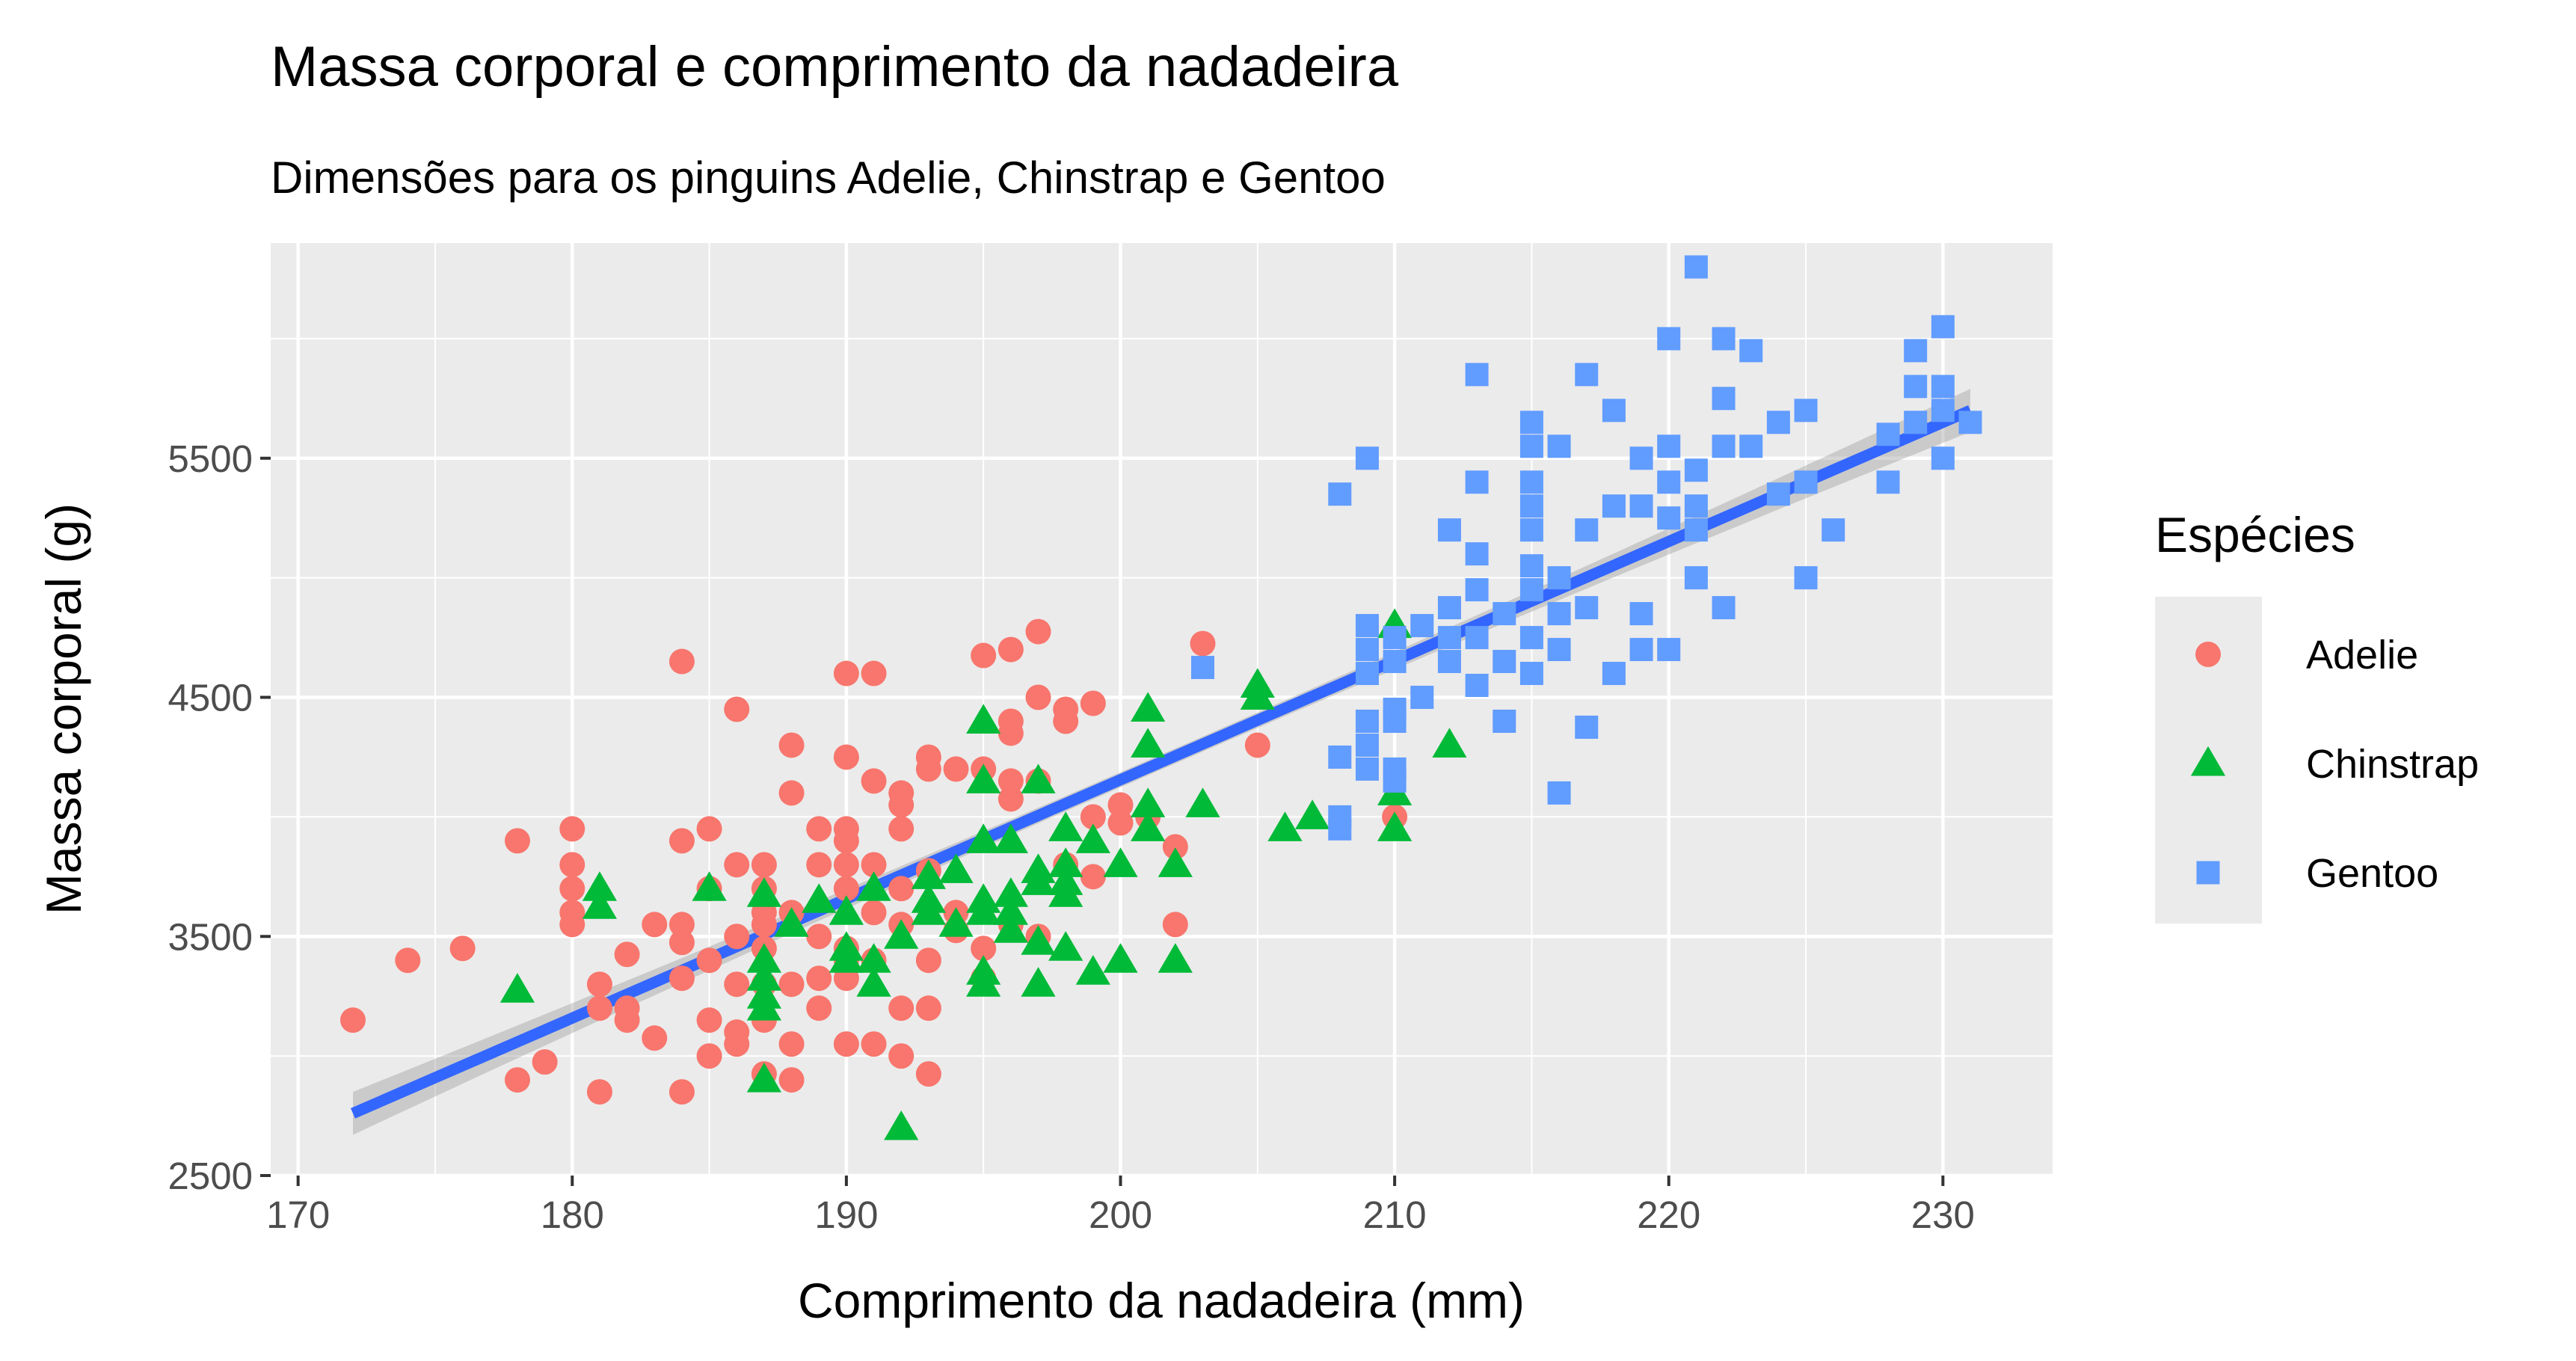  I want to click on x-axis-title: Comprimento da nadadeira (mm), so click(1161, 1300).